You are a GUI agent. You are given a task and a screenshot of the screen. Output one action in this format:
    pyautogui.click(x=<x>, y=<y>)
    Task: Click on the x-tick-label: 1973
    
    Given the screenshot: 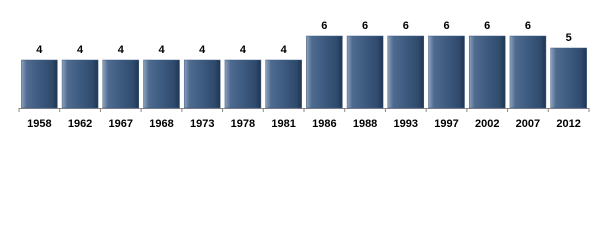 What is the action you would take?
    pyautogui.click(x=202, y=124)
    